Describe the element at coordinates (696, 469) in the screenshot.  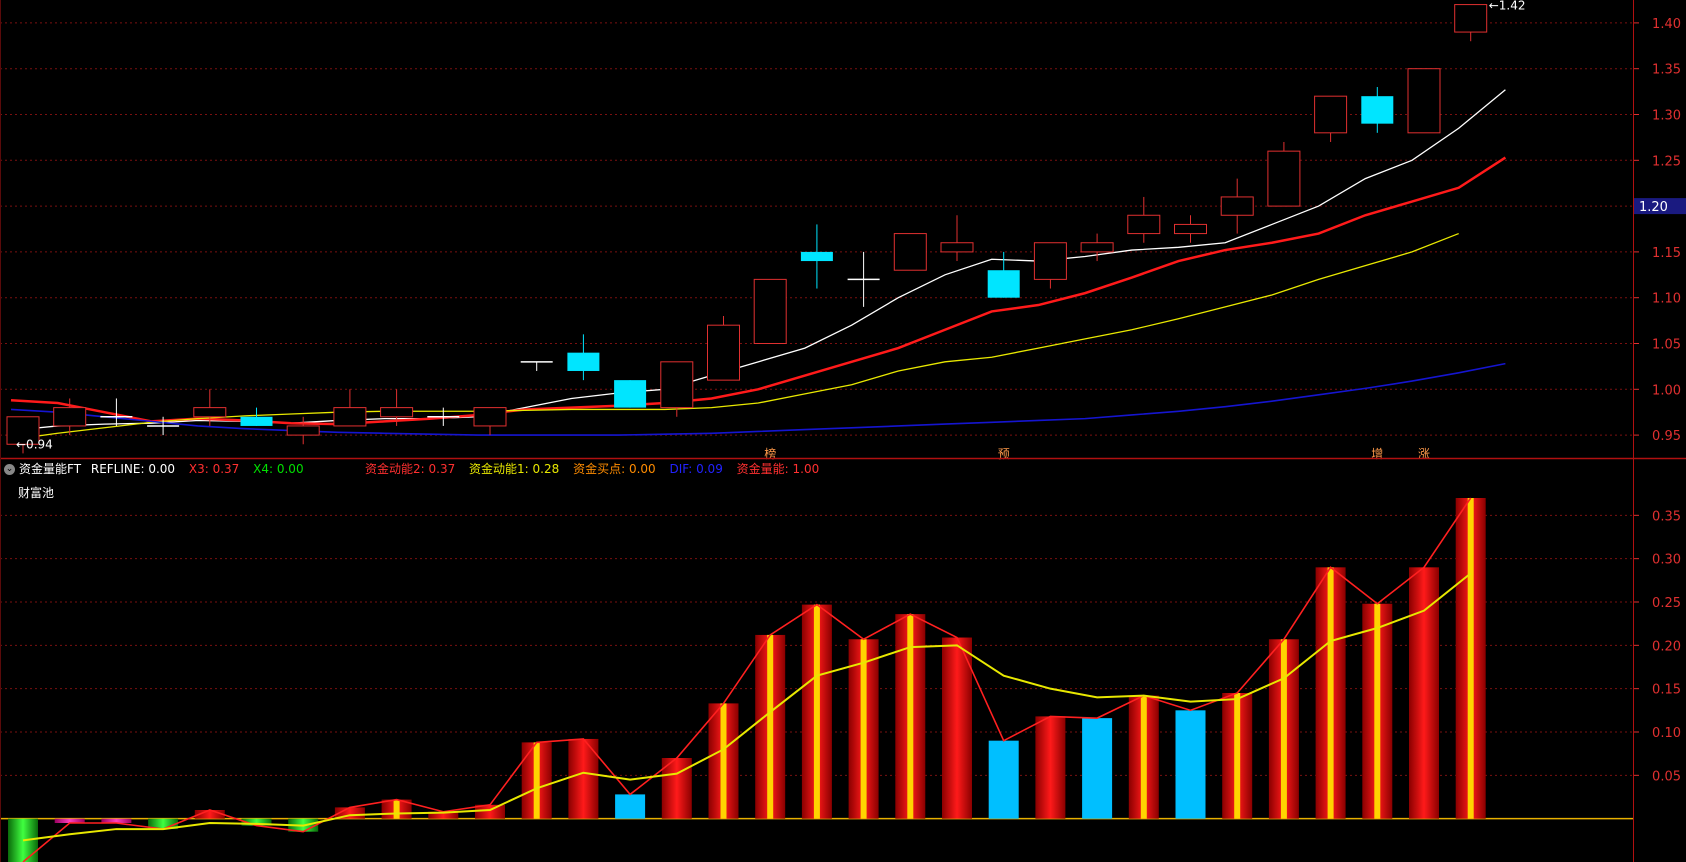
I see `legend-dif: DIF: 0.09` at that location.